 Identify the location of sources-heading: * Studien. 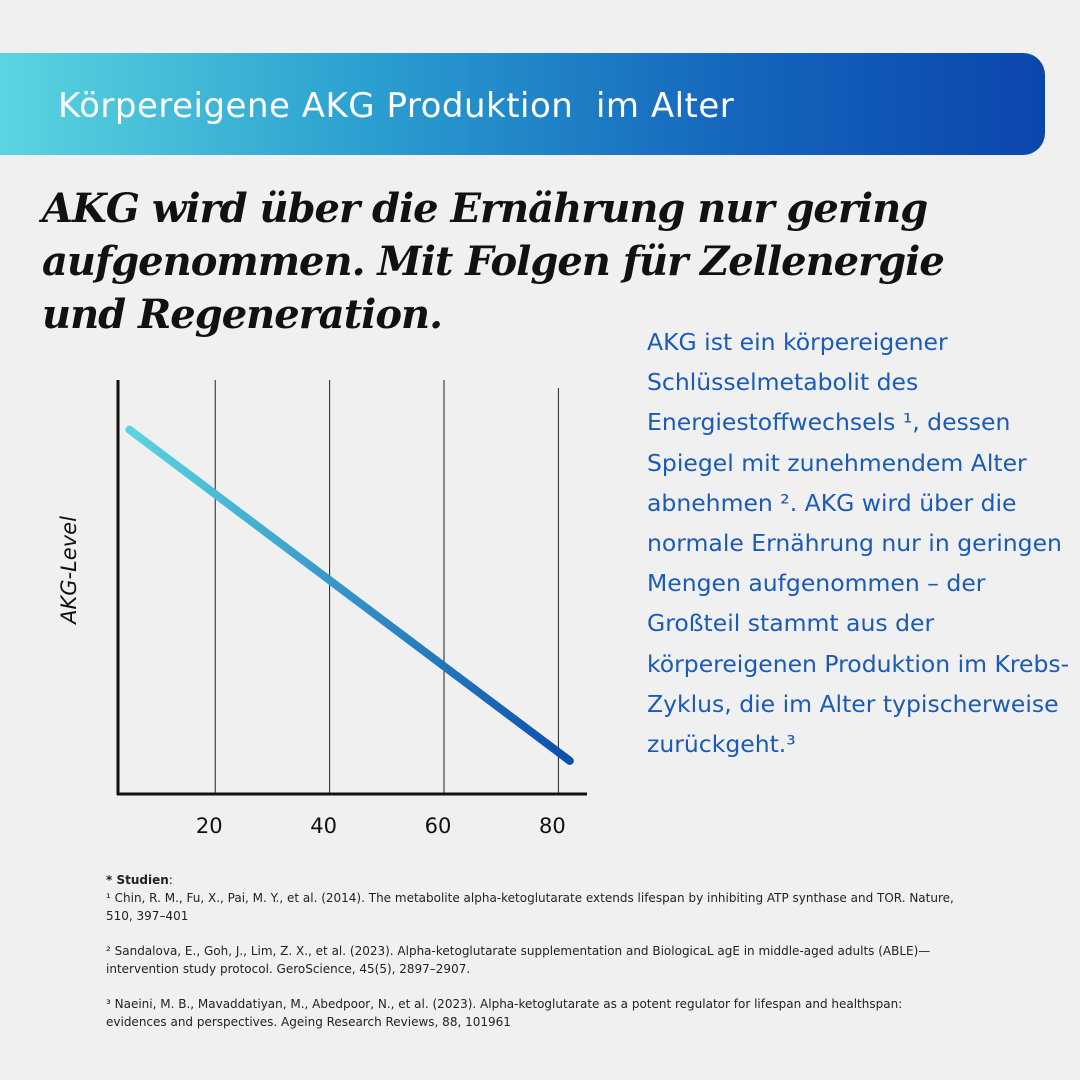
(137, 880).